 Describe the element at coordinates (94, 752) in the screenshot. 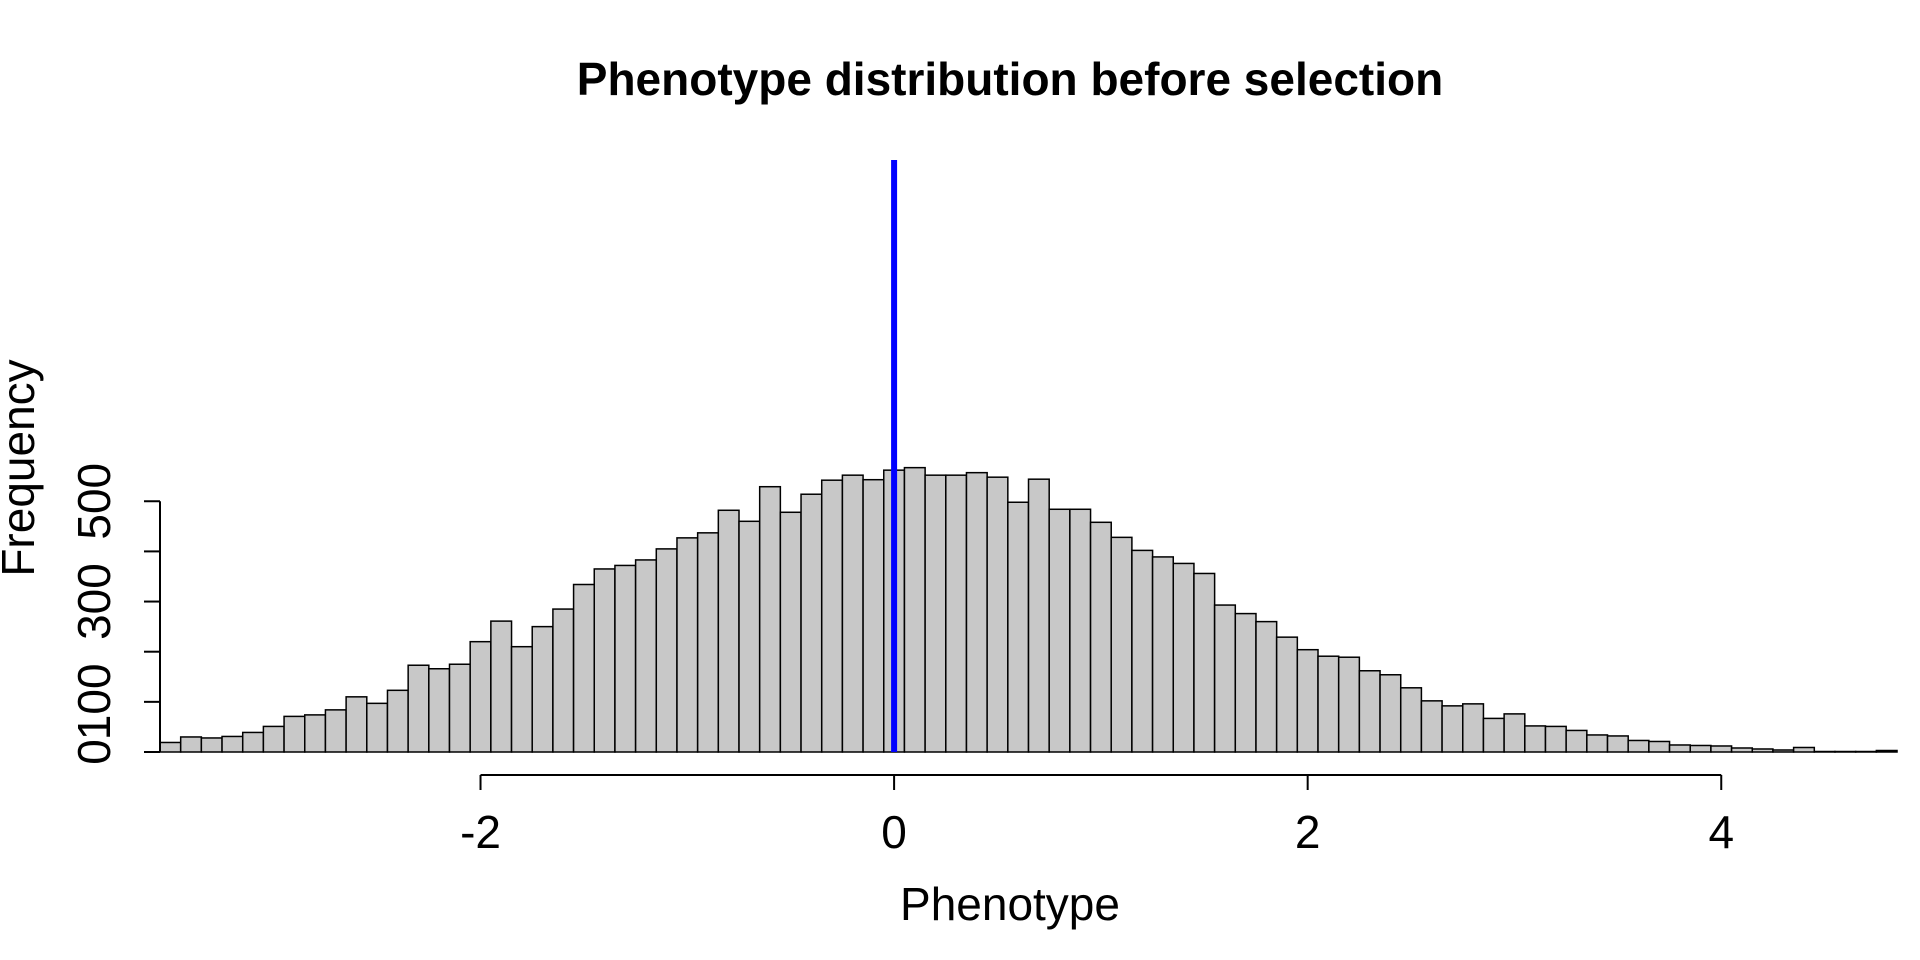

I see `y-tick-label: 0` at that location.